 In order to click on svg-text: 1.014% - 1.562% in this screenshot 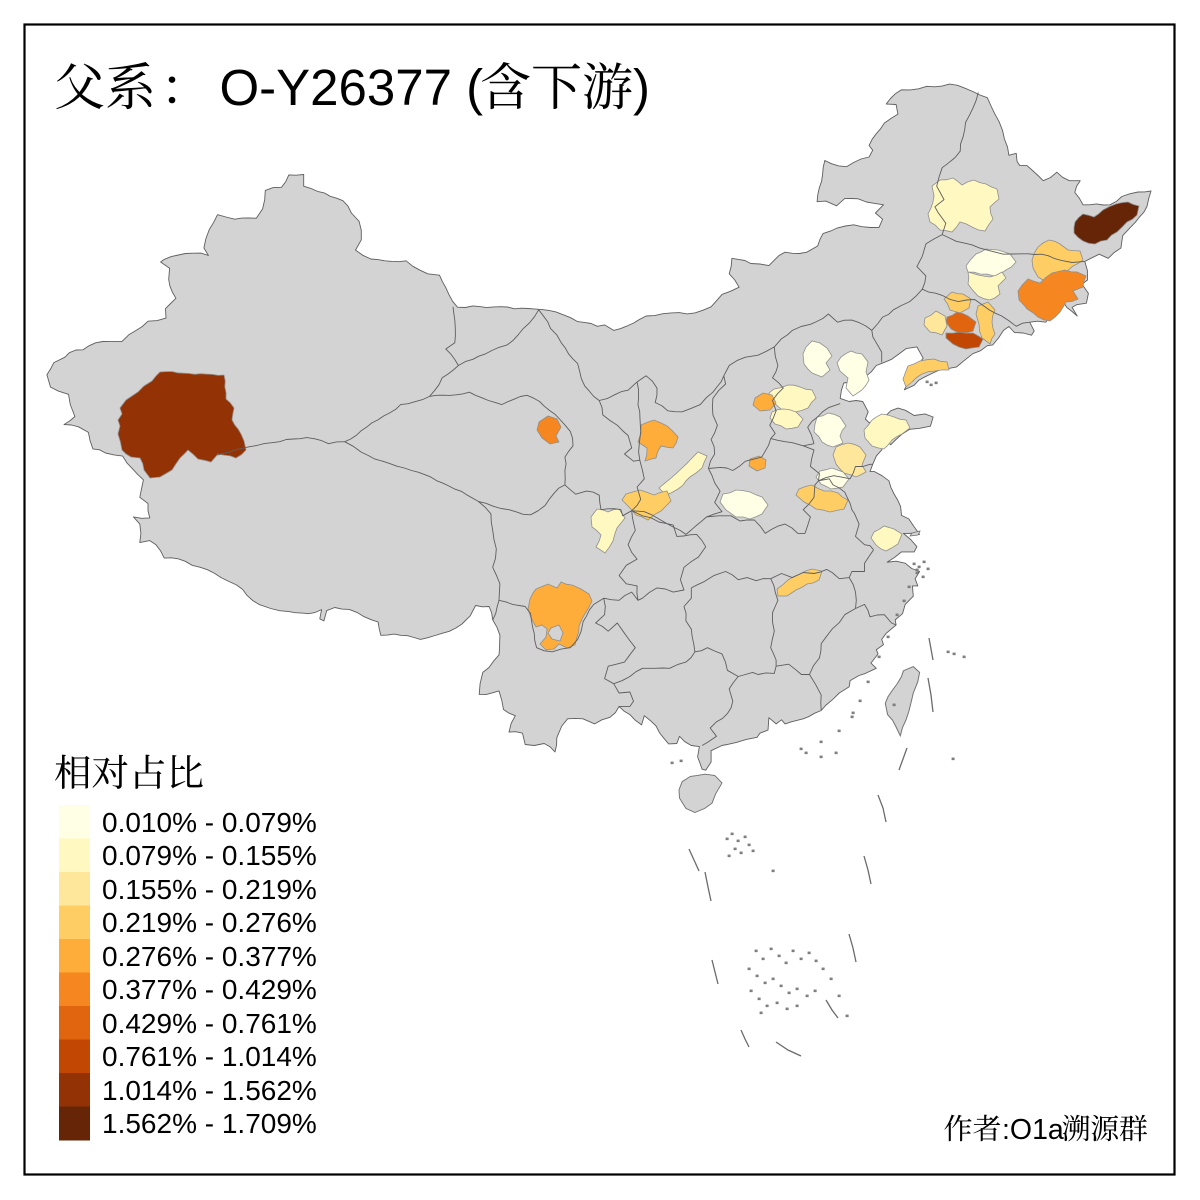, I will do `click(209, 1090)`.